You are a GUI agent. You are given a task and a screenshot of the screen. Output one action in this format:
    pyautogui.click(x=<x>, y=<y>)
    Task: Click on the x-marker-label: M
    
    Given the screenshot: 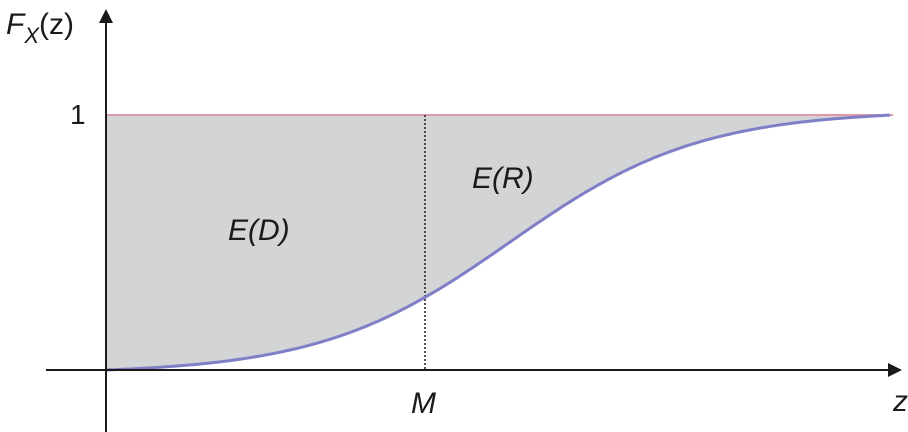 What is the action you would take?
    pyautogui.click(x=423, y=403)
    